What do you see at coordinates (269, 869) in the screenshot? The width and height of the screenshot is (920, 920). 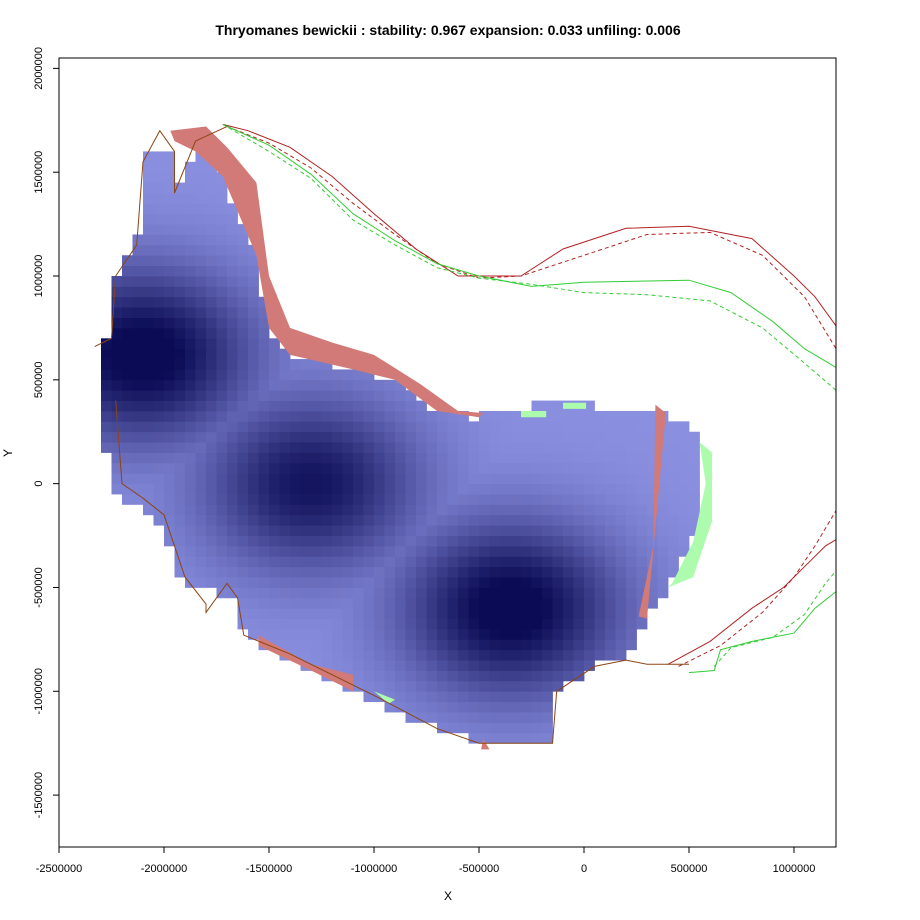 I see `x-tick-label: -1500000` at bounding box center [269, 869].